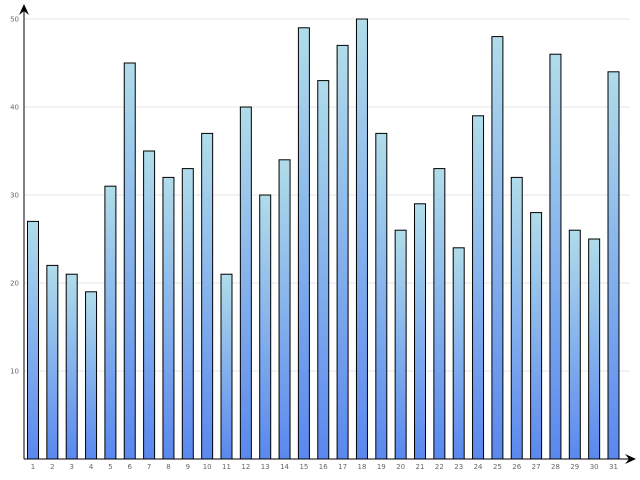 Image resolution: width=640 pixels, height=480 pixels. Describe the element at coordinates (516, 467) in the screenshot. I see `x-tick-label: 26` at that location.